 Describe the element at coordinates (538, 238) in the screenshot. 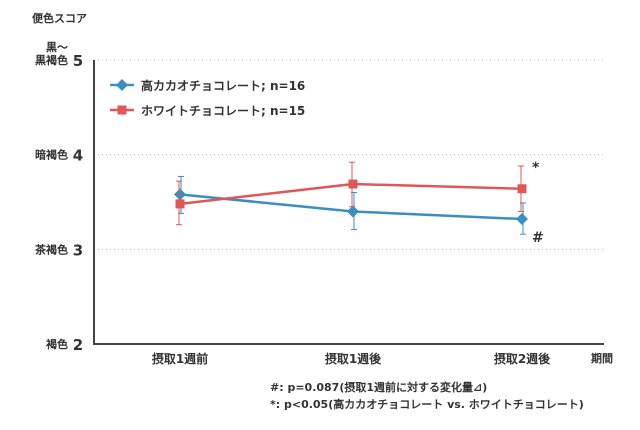

I see `significance-hash: #` at that location.